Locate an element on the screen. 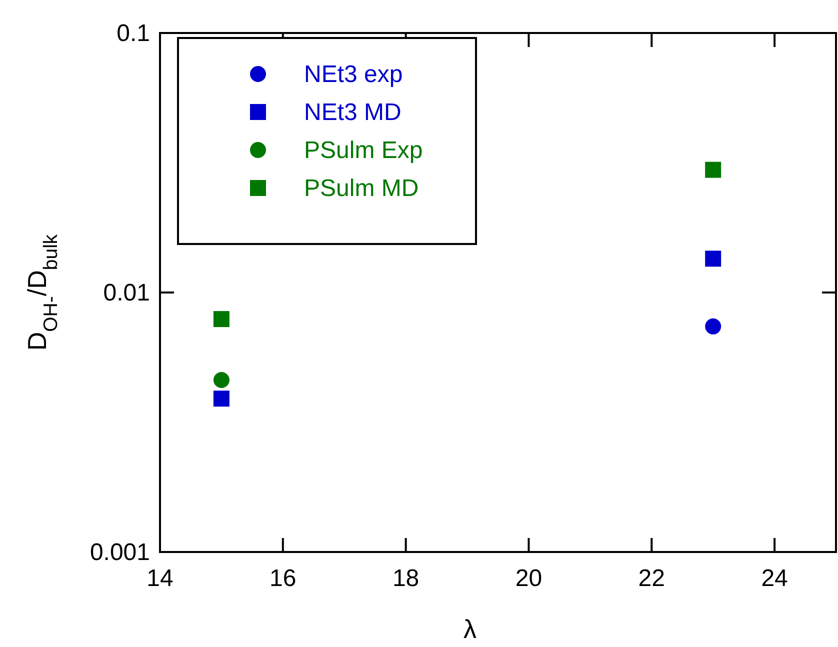  y-tick-label: 0.01 is located at coordinates (126, 293).